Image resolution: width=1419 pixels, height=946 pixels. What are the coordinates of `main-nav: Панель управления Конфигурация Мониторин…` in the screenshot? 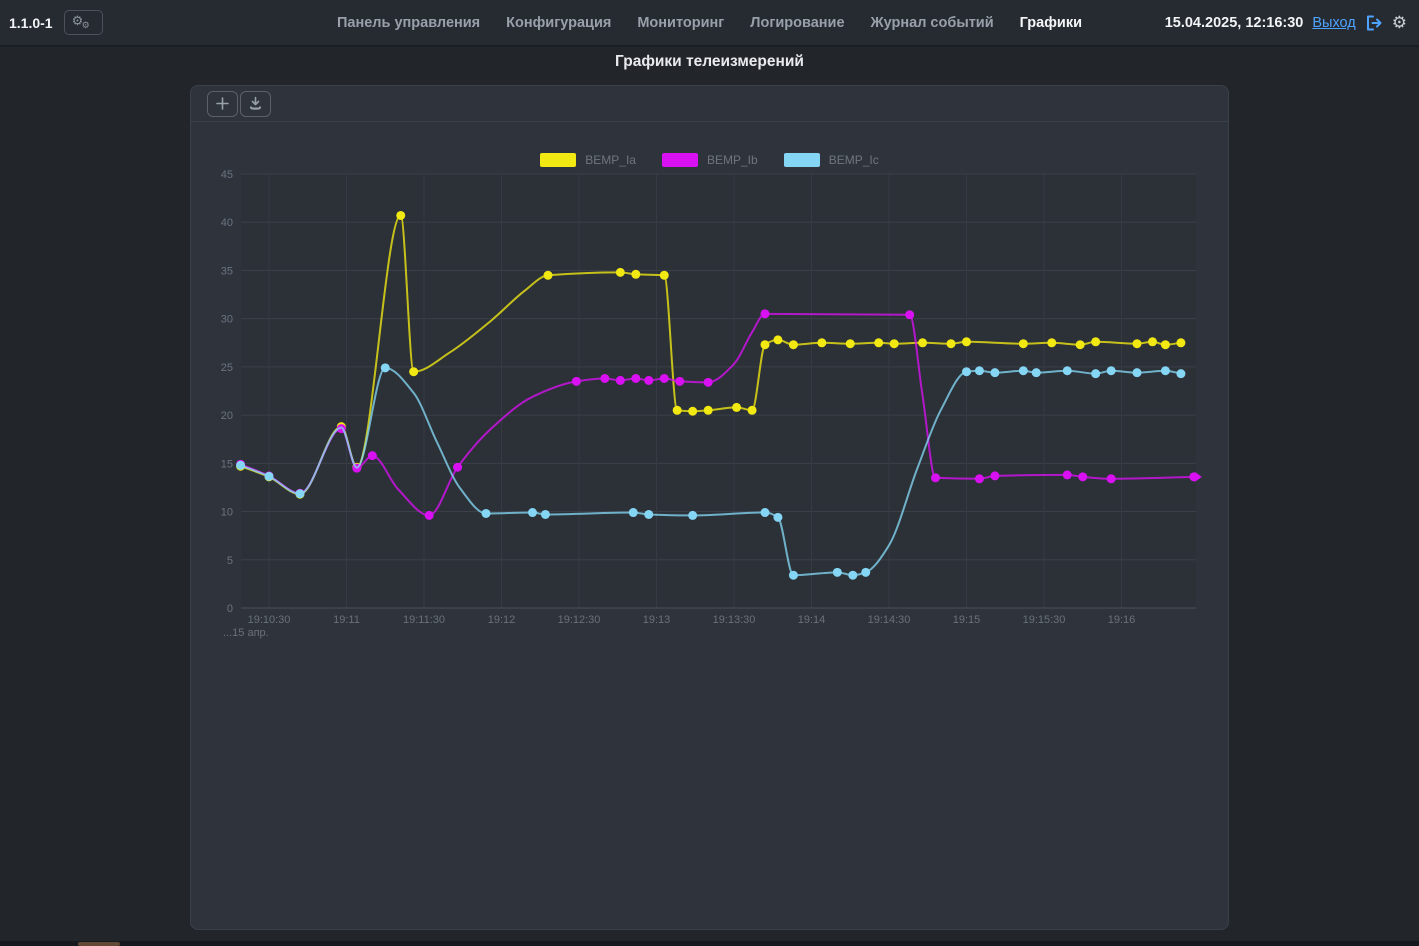 It's located at (709, 22).